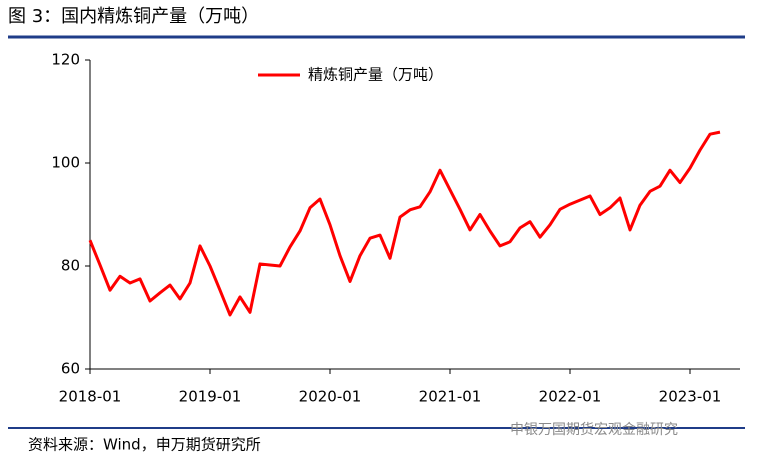  I want to click on legend-label: 精炼铜产量（万吨）, so click(375, 75).